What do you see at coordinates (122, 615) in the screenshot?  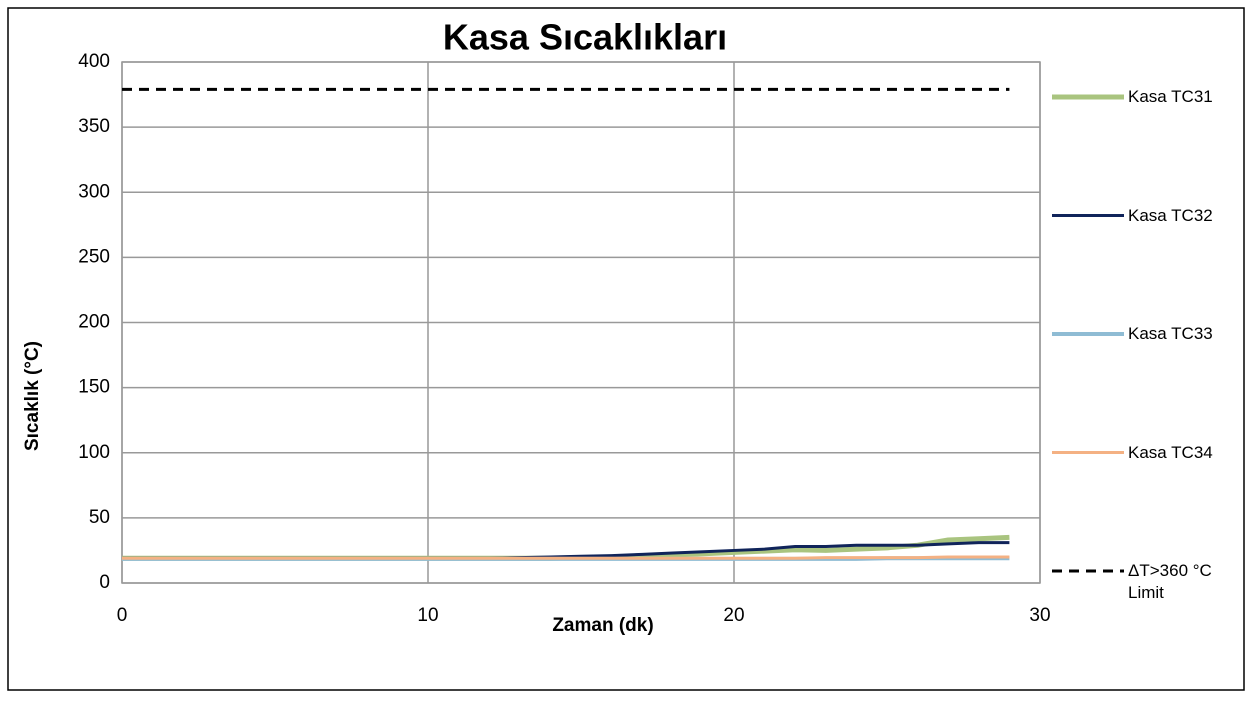 I see `x-tick-label: 0` at bounding box center [122, 615].